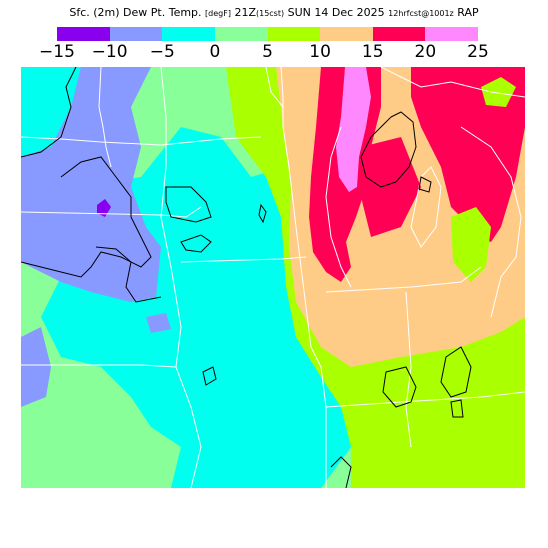 Image resolution: width=548 pixels, height=548 pixels. Describe the element at coordinates (104, 208) in the screenshot. I see `region-very-low-spot` at that location.